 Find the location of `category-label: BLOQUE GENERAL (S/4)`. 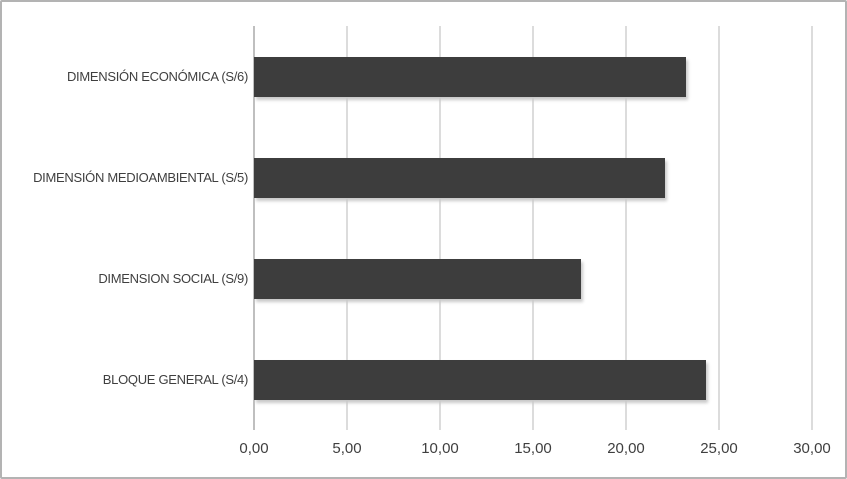

category-label: BLOQUE GENERAL (S/4) is located at coordinates (175, 379).